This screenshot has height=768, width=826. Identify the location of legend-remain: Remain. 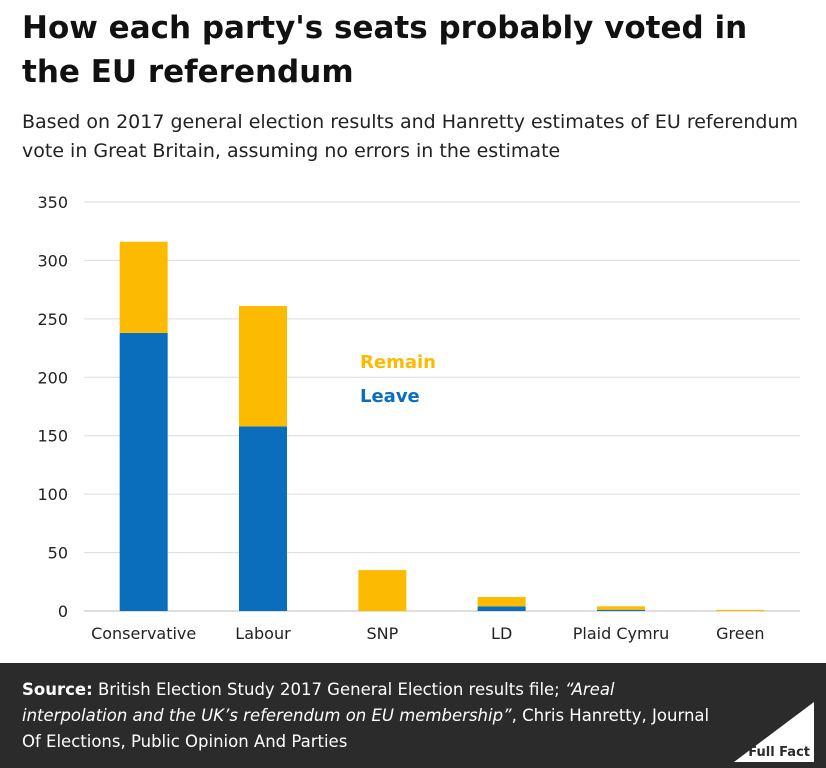
(398, 362).